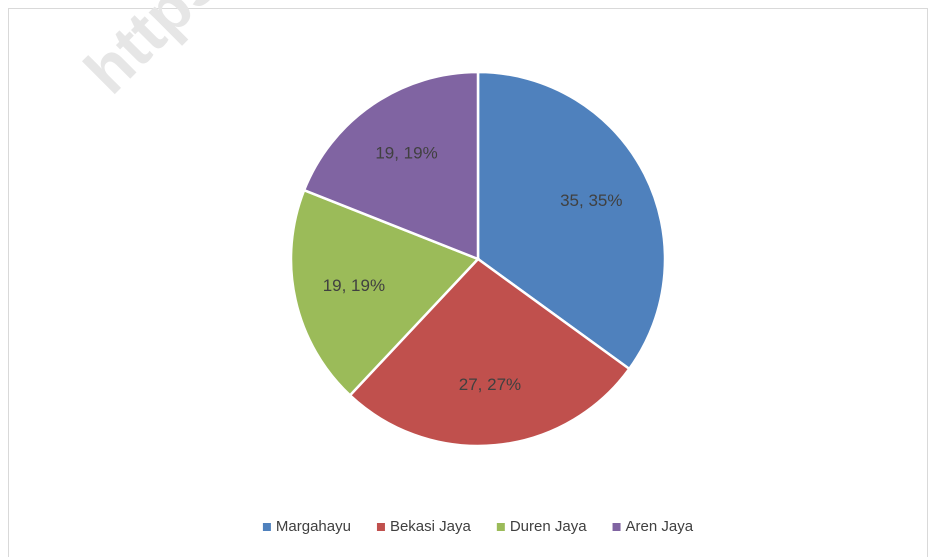  Describe the element at coordinates (490, 384) in the screenshot. I see `data-label: 27, 27%` at that location.